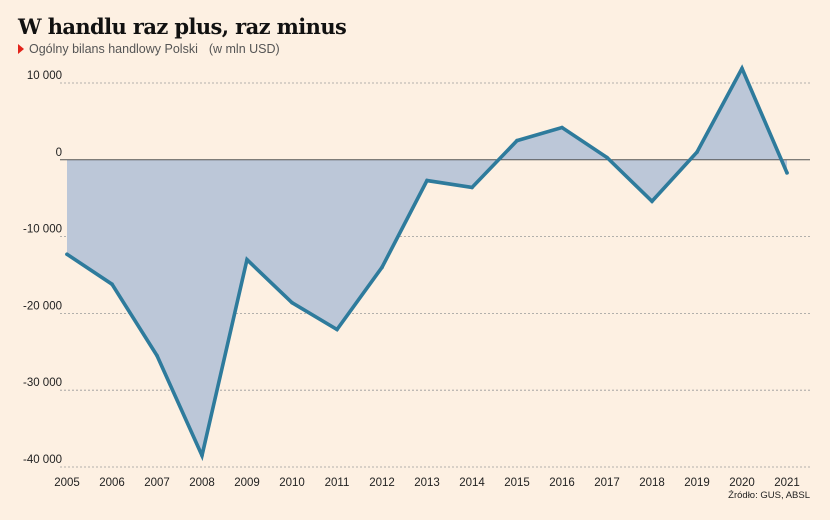  I want to click on y-tick-label: -40 000, so click(42, 460).